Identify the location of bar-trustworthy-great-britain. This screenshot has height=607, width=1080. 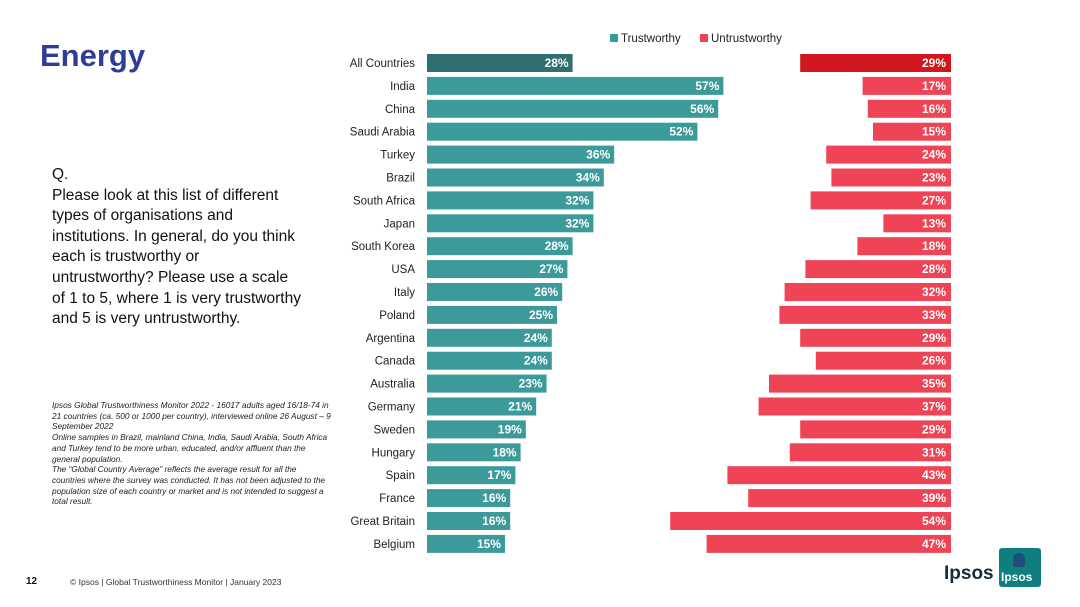
(469, 521).